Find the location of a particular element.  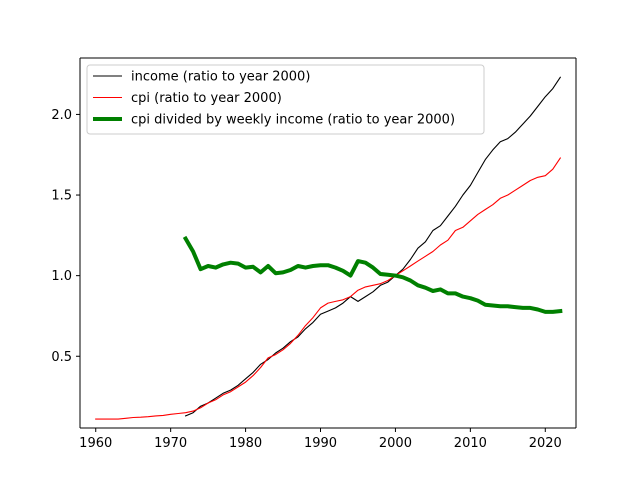

legend-label-2: cpi (ratio to year 2000) is located at coordinates (206, 98).